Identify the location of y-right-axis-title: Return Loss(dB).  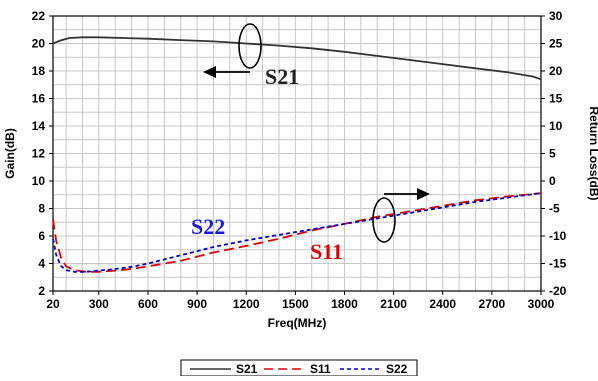
(592, 154).